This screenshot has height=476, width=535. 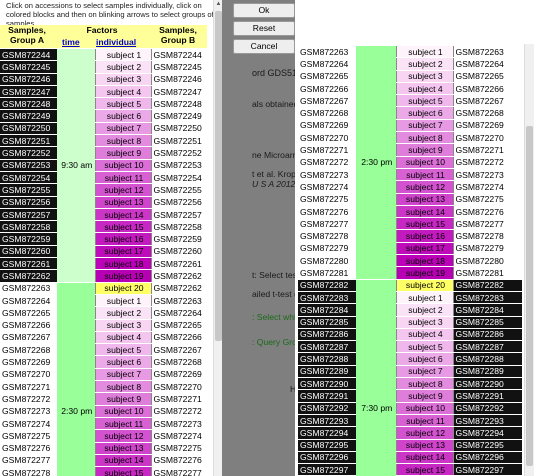 I want to click on left-scrollbar: ▲, so click(x=217, y=238).